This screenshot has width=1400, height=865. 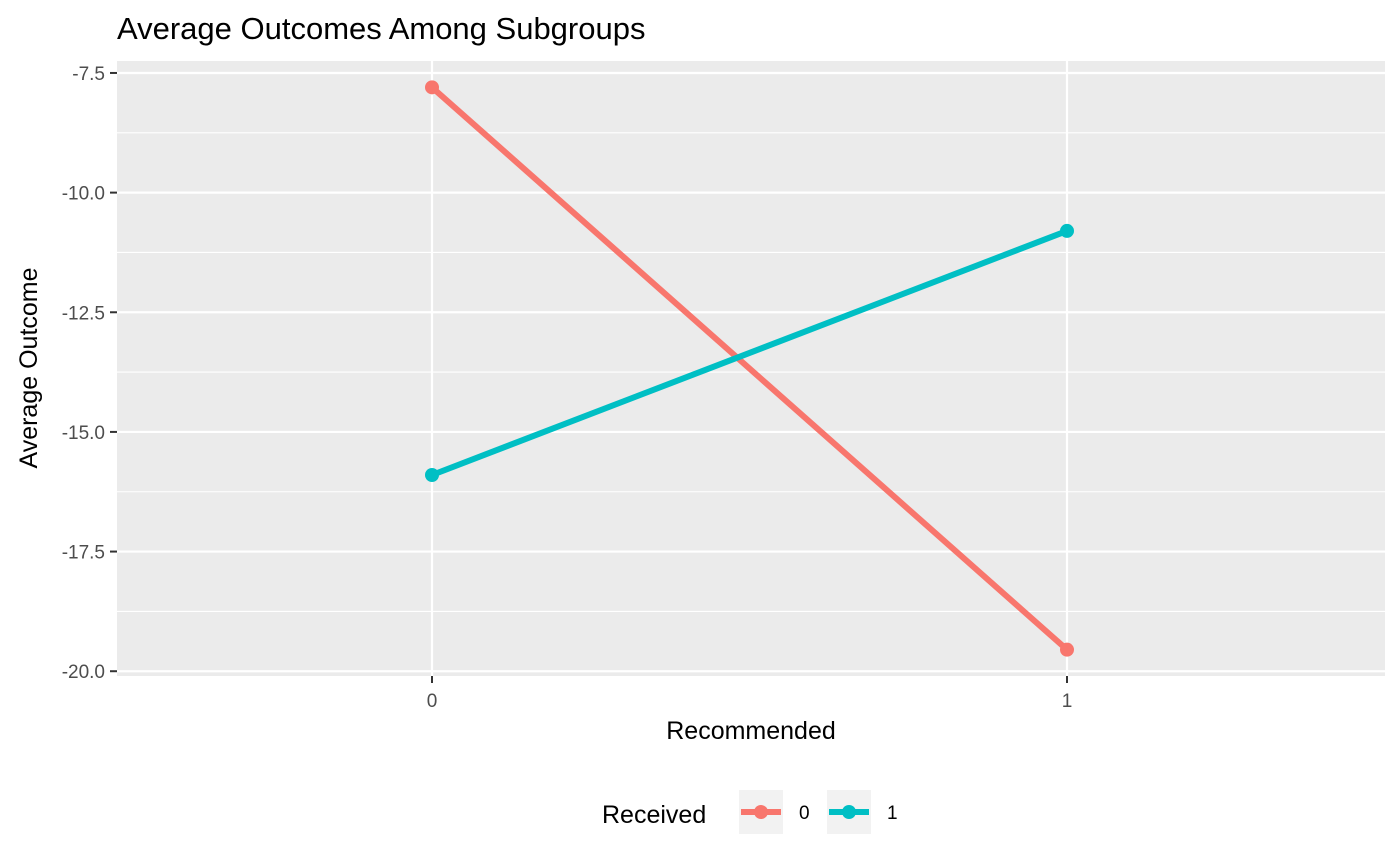 I want to click on legend-label-1: 1, so click(x=892, y=813).